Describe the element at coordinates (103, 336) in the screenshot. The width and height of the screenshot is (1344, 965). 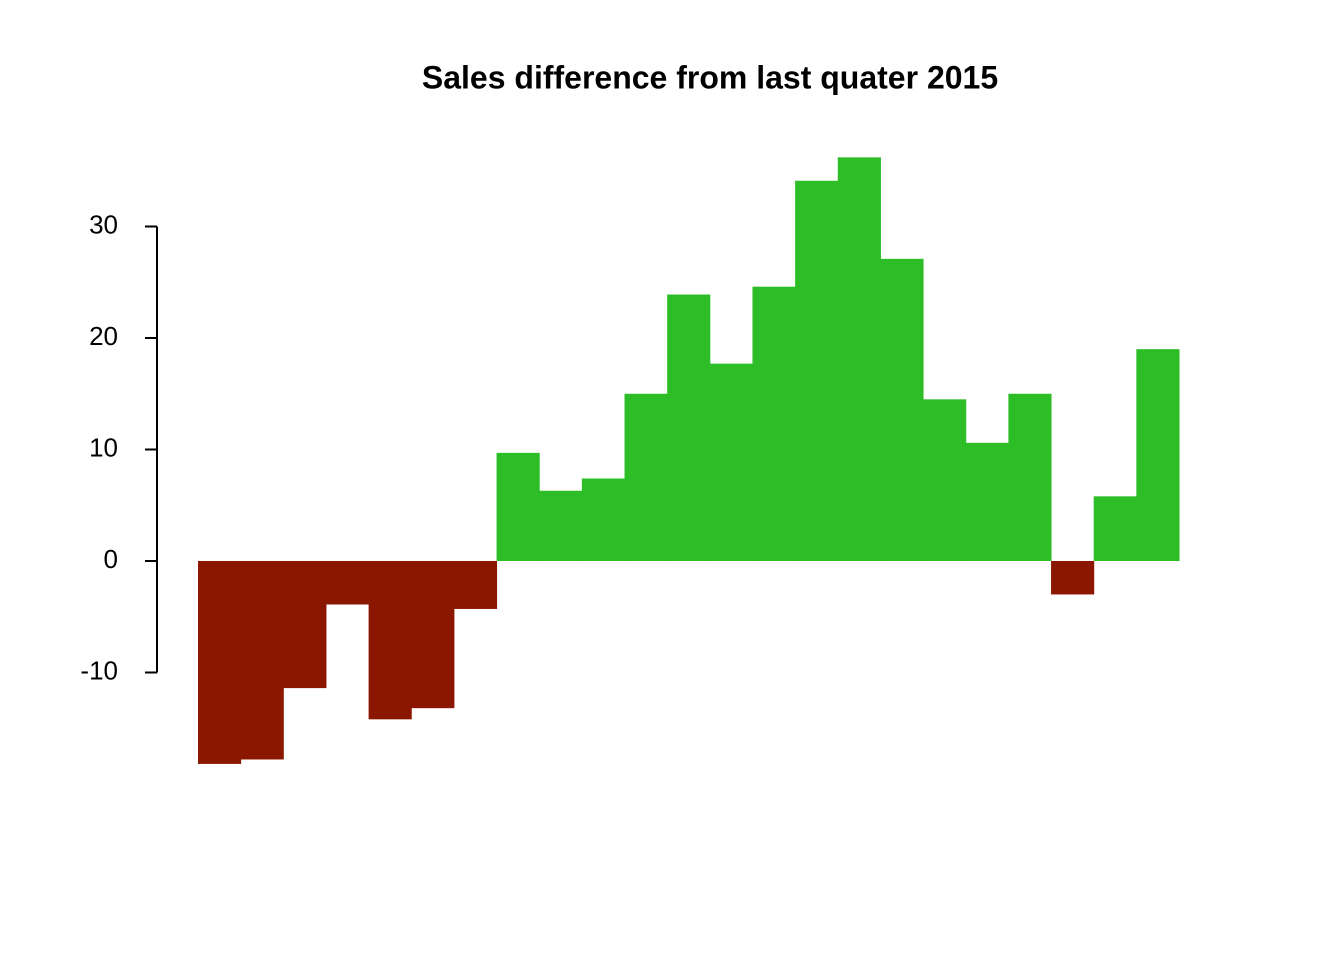
I see `y-tick-label: 20` at that location.